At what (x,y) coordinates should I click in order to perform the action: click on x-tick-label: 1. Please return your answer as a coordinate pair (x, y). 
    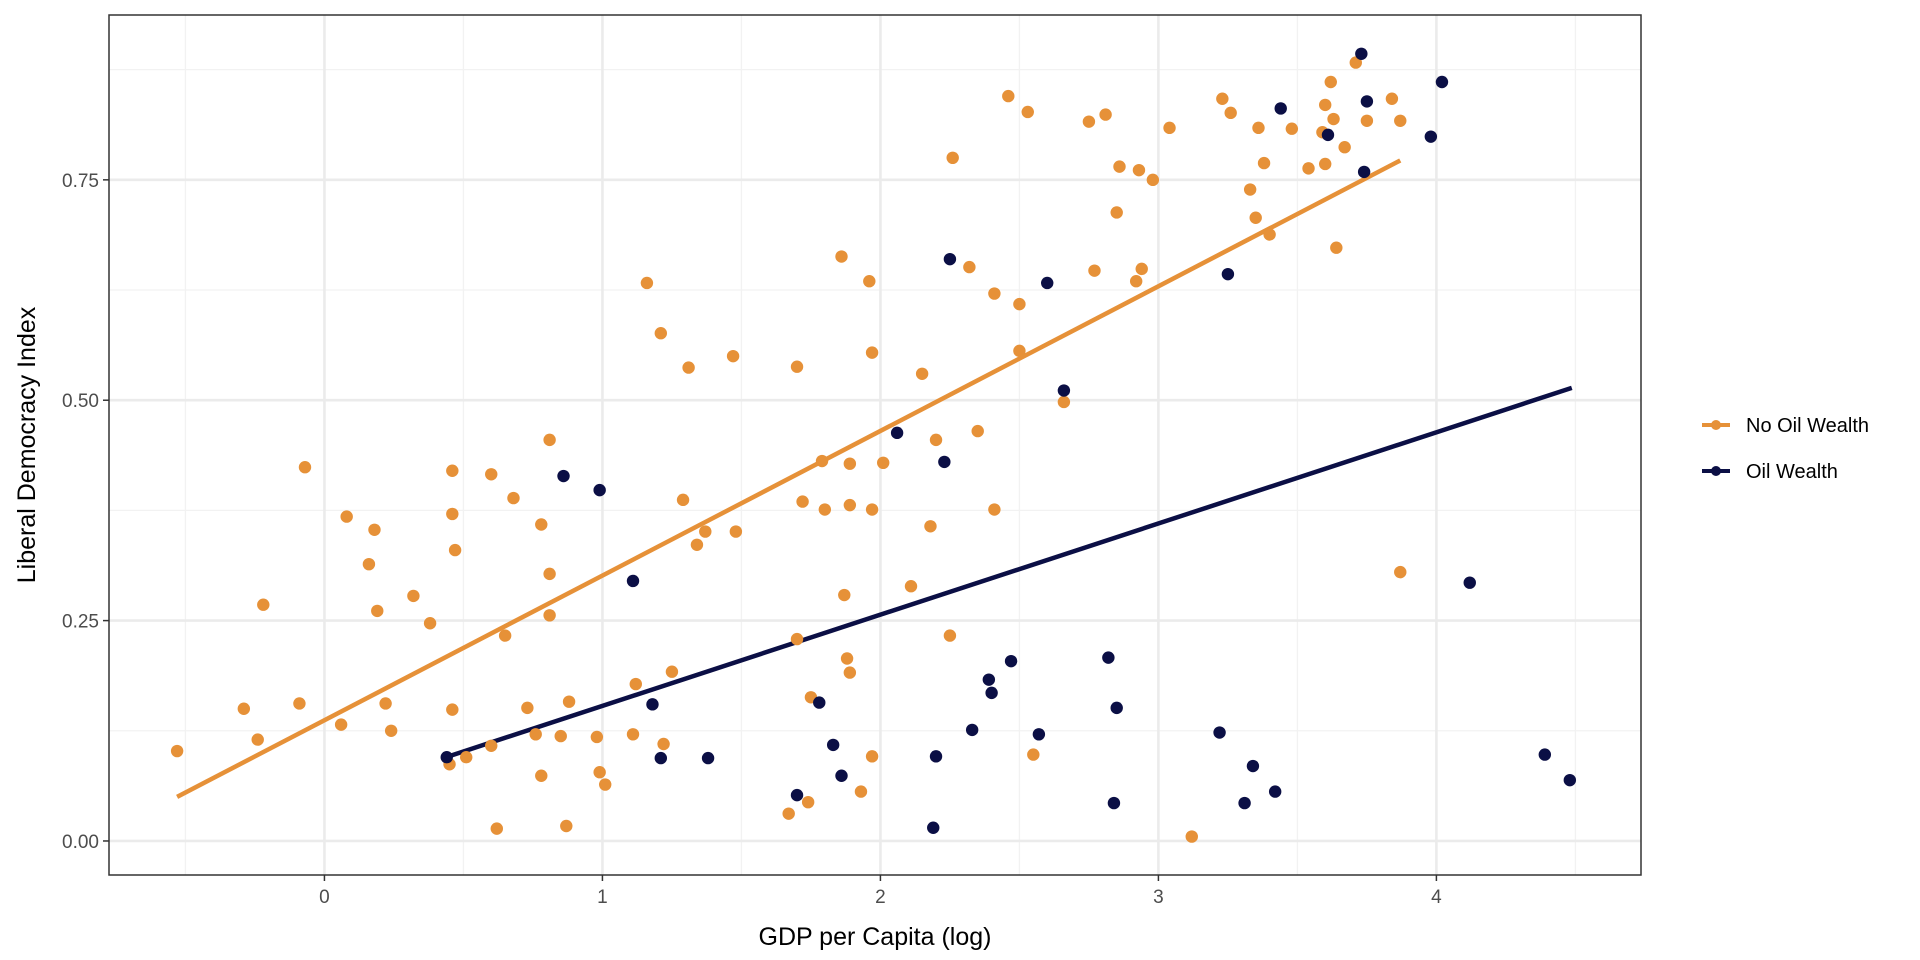
    Looking at the image, I should click on (602, 897).